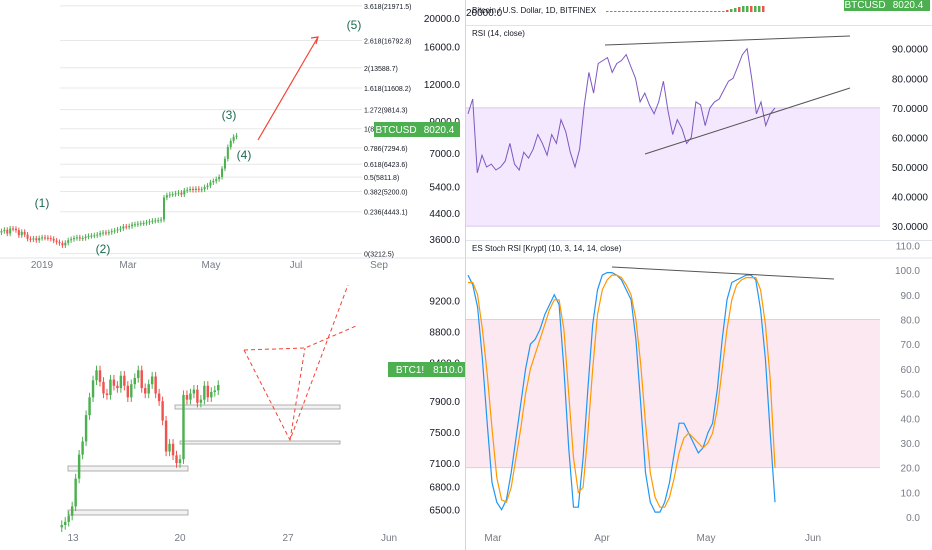 The height and width of the screenshot is (550, 932). Describe the element at coordinates (386, 149) in the screenshot. I see `fib-level-label: 0.786(7294.6)` at that location.